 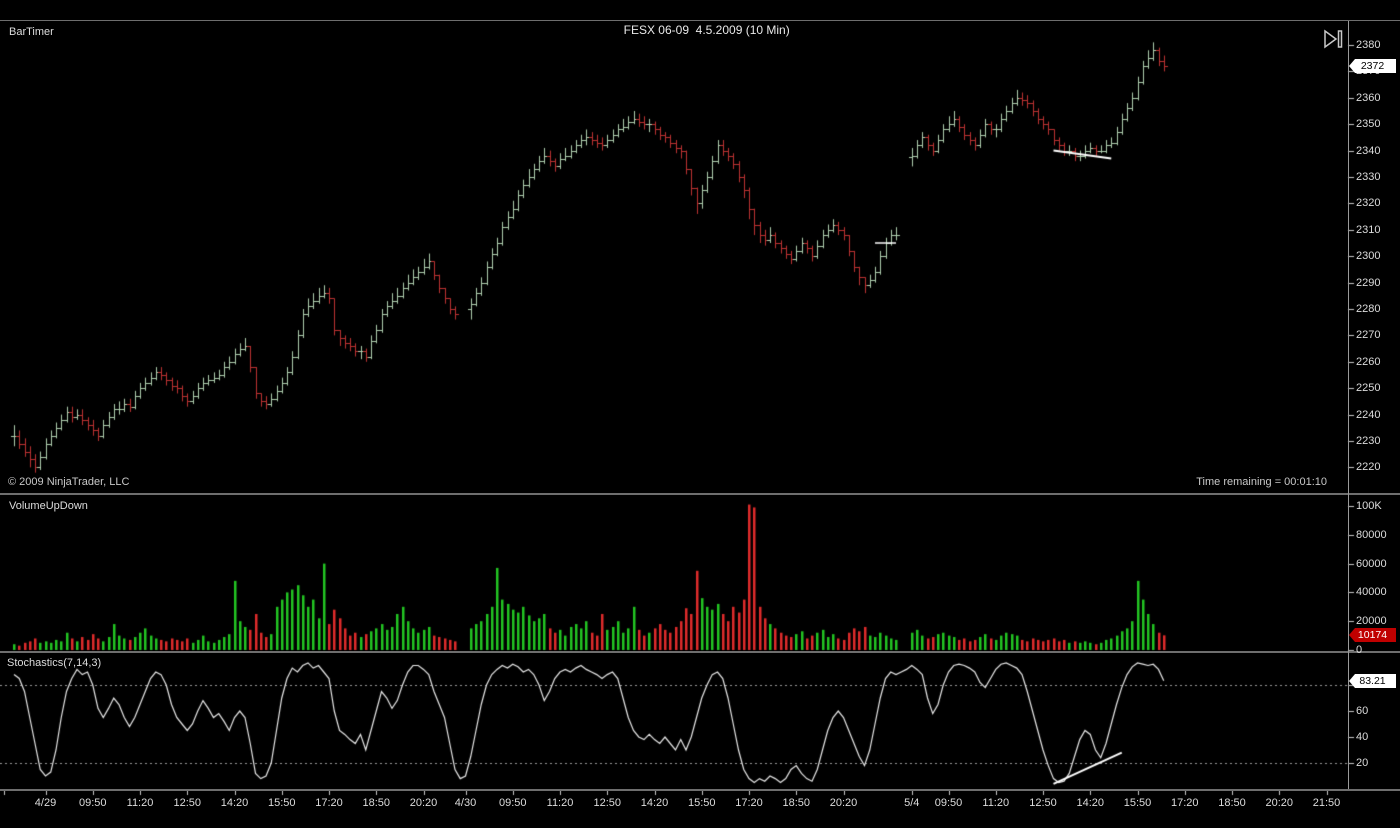 I want to click on price-tick-label: 2280, so click(x=1368, y=309).